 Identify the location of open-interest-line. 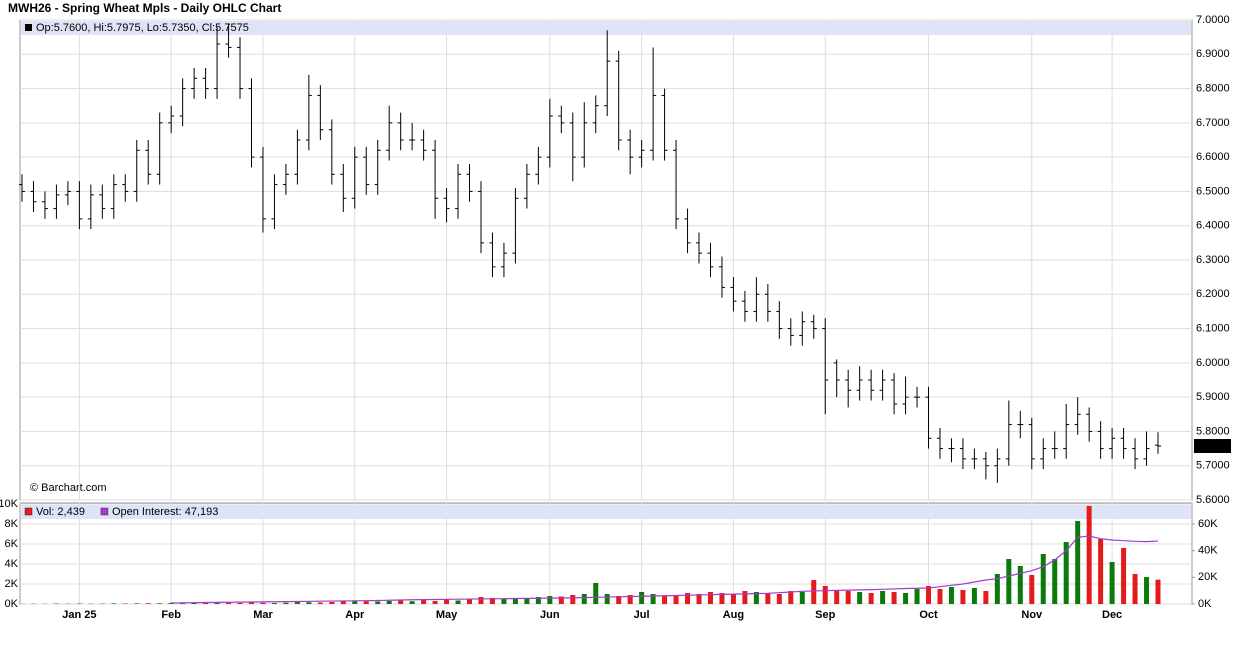
(665, 569).